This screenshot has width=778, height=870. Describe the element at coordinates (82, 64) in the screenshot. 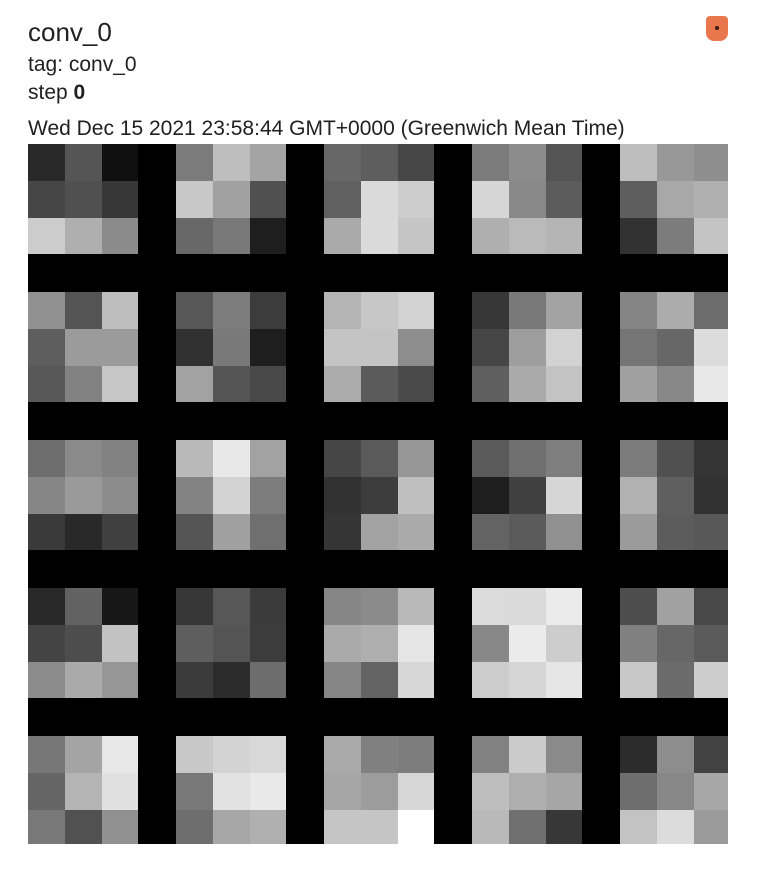

I see `tag-label: tag: conv_0` at that location.